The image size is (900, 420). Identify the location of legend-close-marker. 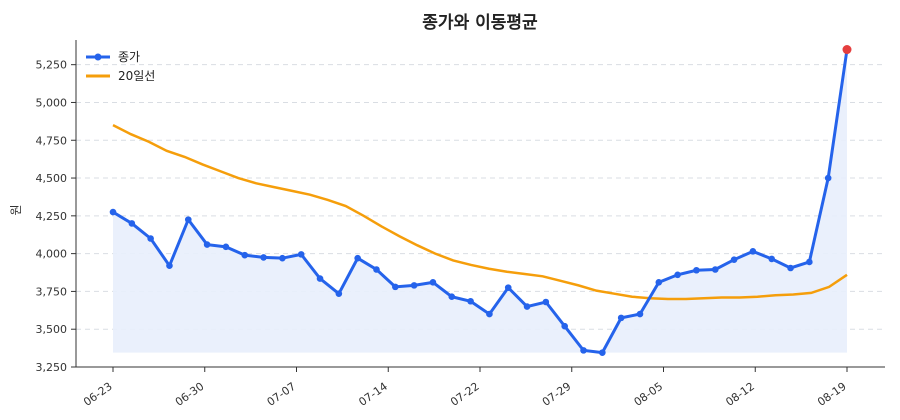
(98, 57).